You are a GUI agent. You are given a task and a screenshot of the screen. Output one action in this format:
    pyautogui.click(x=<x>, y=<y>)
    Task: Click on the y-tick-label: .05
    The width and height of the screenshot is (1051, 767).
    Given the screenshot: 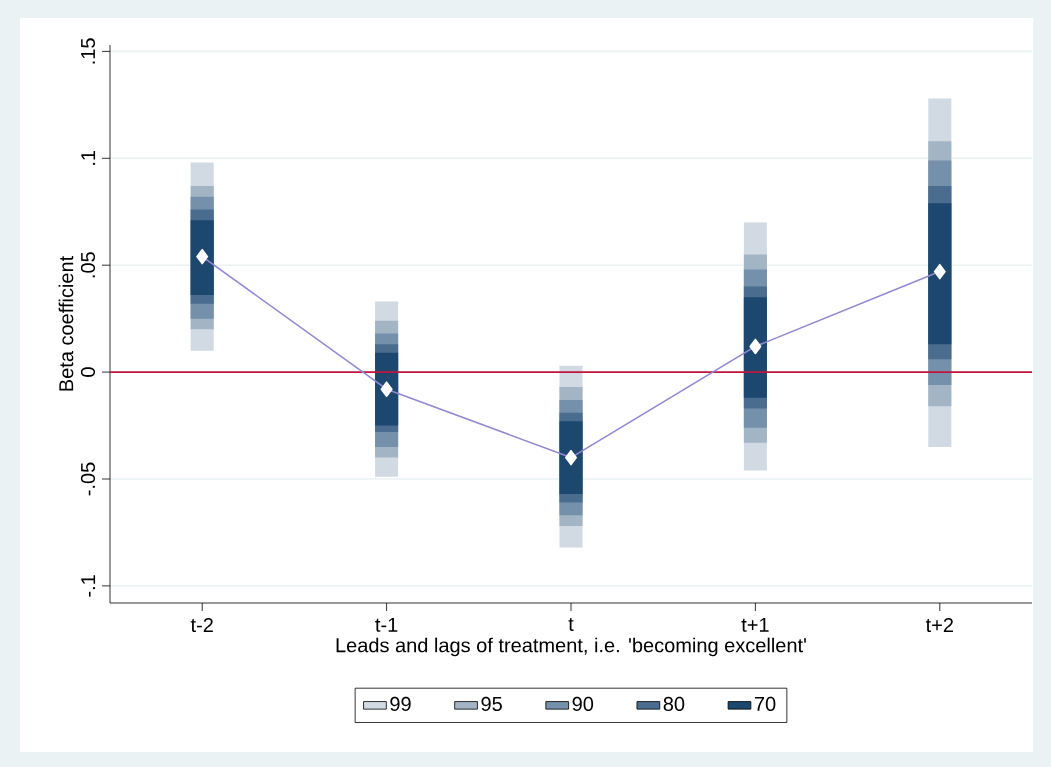 What is the action you would take?
    pyautogui.click(x=88, y=265)
    